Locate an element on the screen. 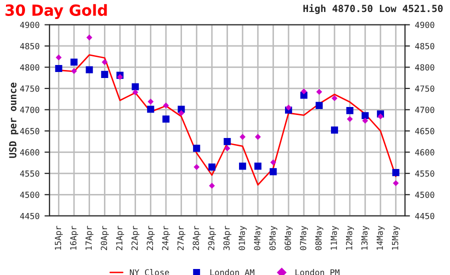  y2-tick-label: 4900 is located at coordinates (424, 25).